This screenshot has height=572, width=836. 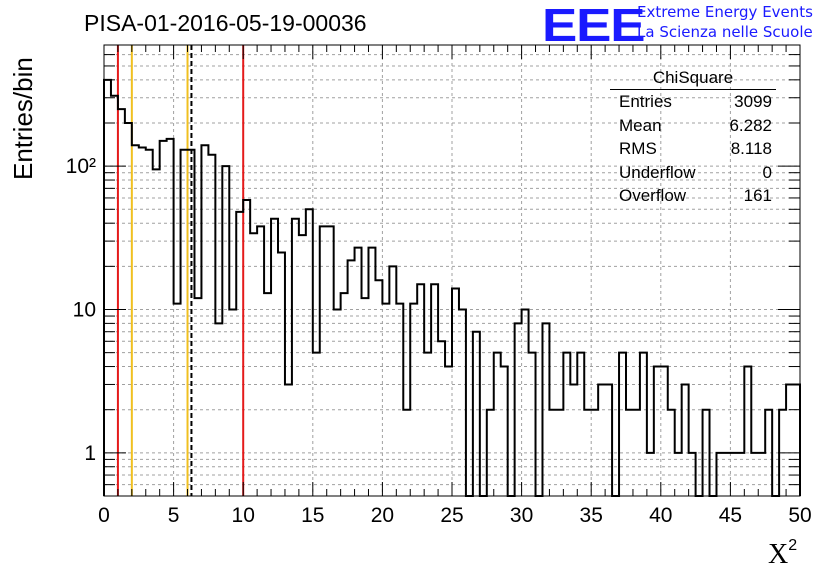 I want to click on stats-label: RMS, so click(x=638, y=148).